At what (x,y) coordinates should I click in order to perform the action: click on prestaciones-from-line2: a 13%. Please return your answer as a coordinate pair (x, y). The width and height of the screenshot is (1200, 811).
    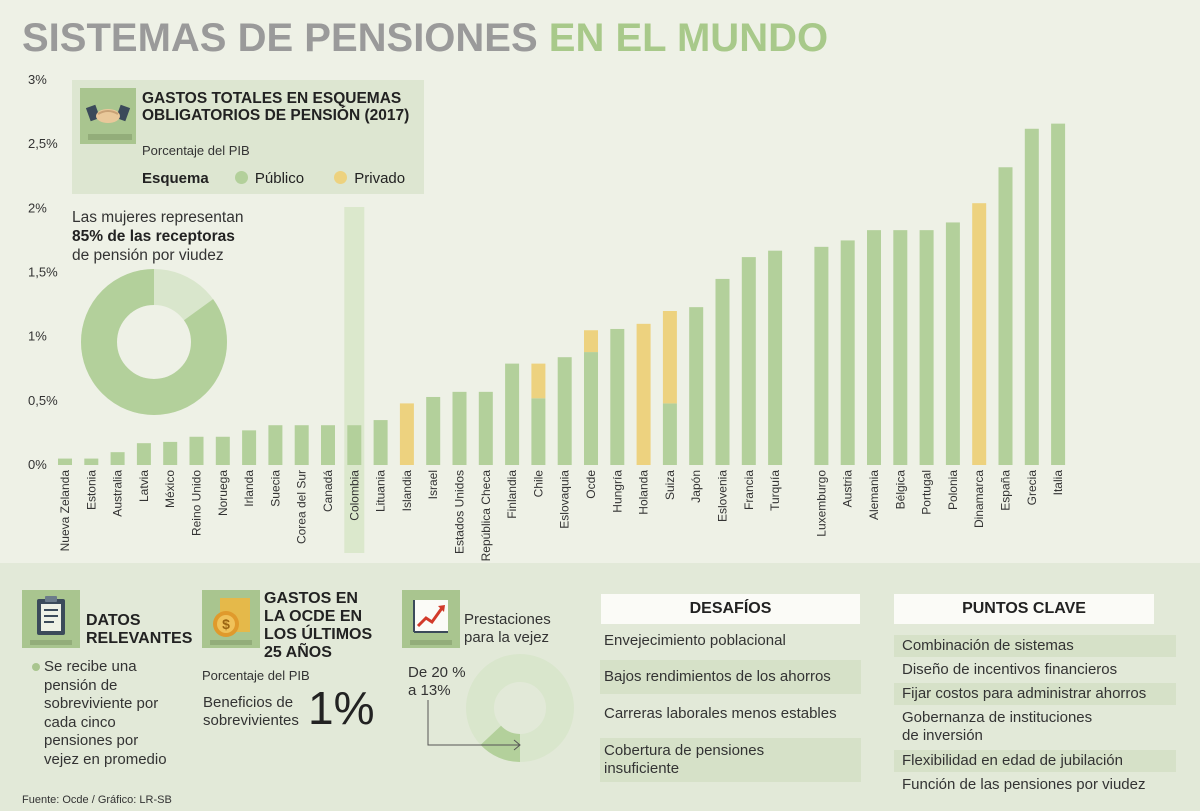
    Looking at the image, I should click on (429, 690).